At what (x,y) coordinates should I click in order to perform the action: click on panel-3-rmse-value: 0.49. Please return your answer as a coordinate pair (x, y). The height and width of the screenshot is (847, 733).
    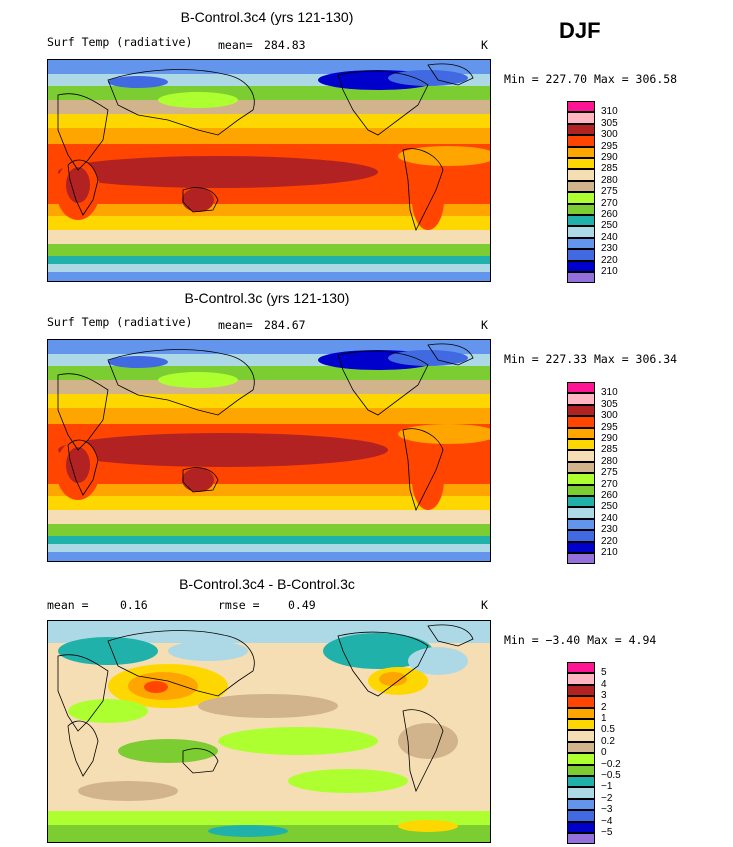
    Looking at the image, I should click on (302, 605).